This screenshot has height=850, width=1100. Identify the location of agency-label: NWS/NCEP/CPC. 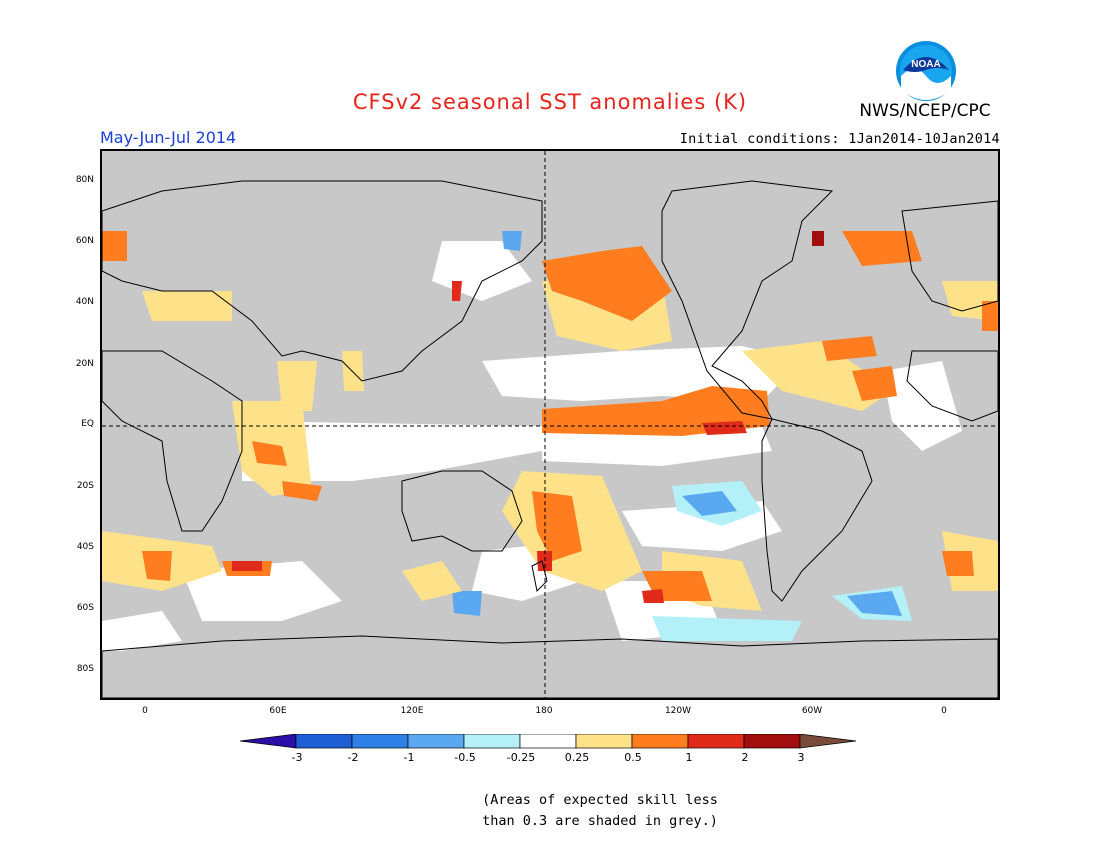
(925, 111).